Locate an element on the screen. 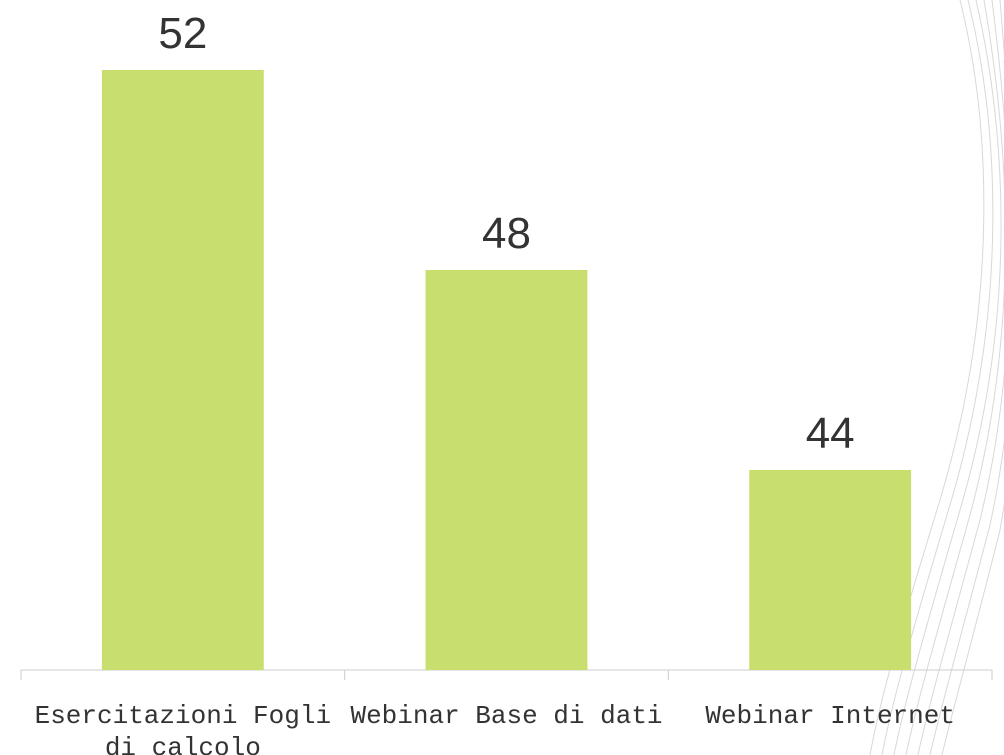  value-label: 52 is located at coordinates (182, 33).